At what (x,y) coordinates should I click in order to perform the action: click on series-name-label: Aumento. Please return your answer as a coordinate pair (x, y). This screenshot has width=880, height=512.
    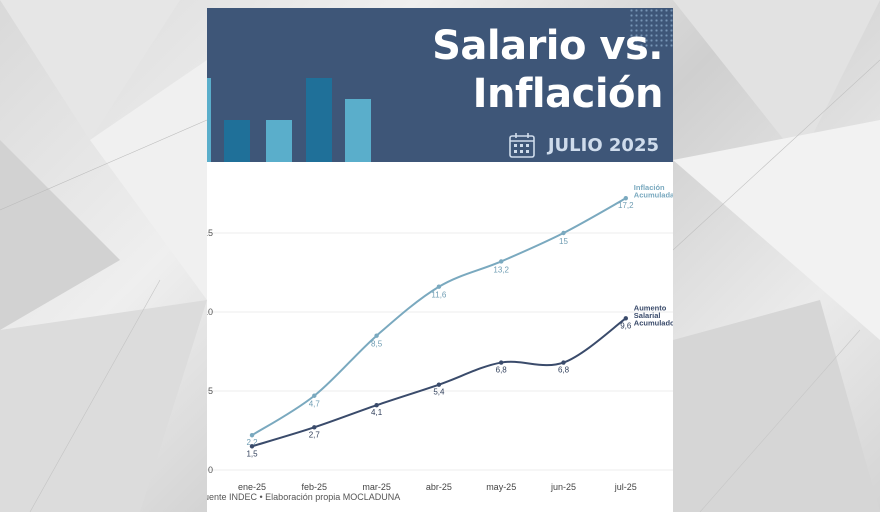
    Looking at the image, I should click on (650, 307).